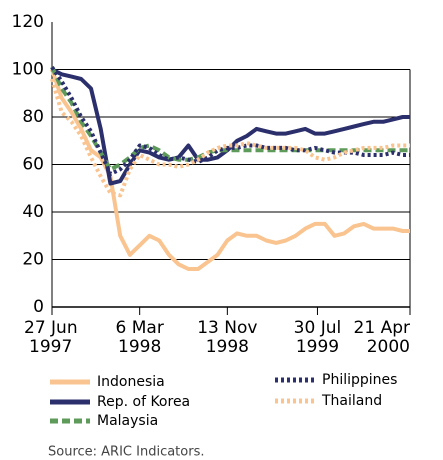 The height and width of the screenshot is (460, 443). I want to click on y-tick-label: 100, so click(28, 70).